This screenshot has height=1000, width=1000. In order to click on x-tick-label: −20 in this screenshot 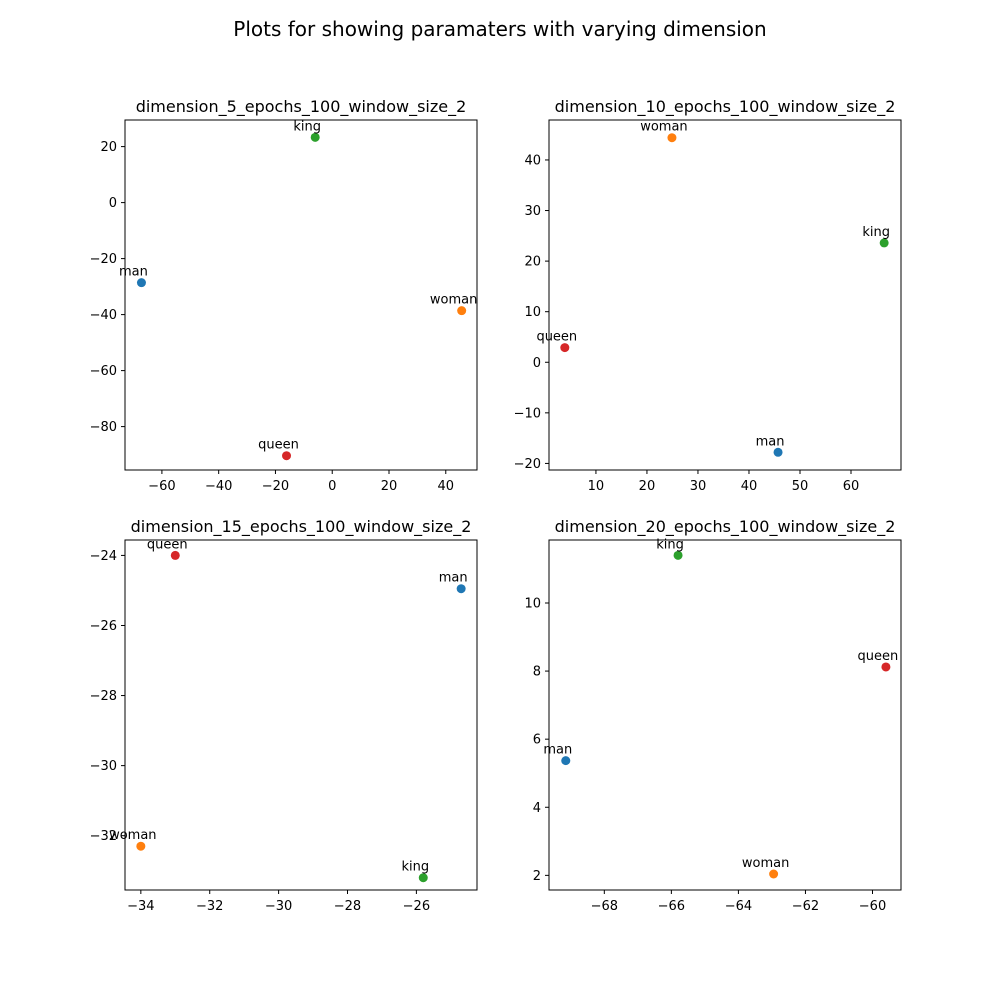, I will do `click(275, 486)`.